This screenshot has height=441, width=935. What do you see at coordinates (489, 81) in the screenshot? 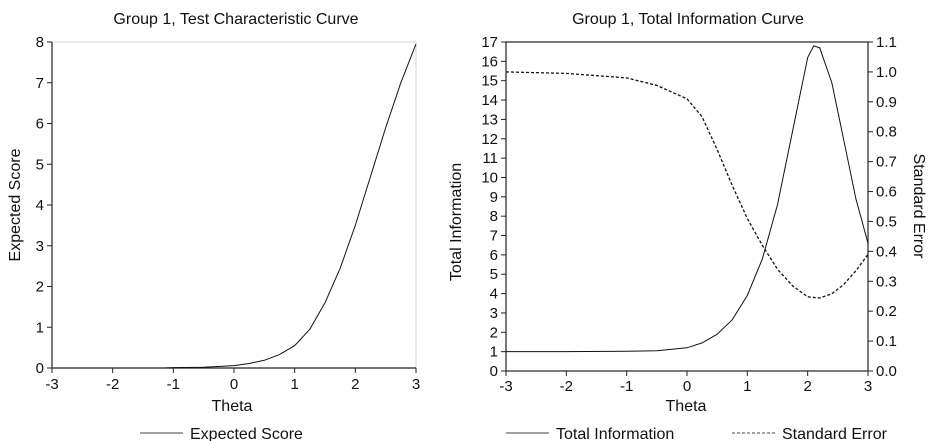
I see `y-tick-label: 15` at bounding box center [489, 81].